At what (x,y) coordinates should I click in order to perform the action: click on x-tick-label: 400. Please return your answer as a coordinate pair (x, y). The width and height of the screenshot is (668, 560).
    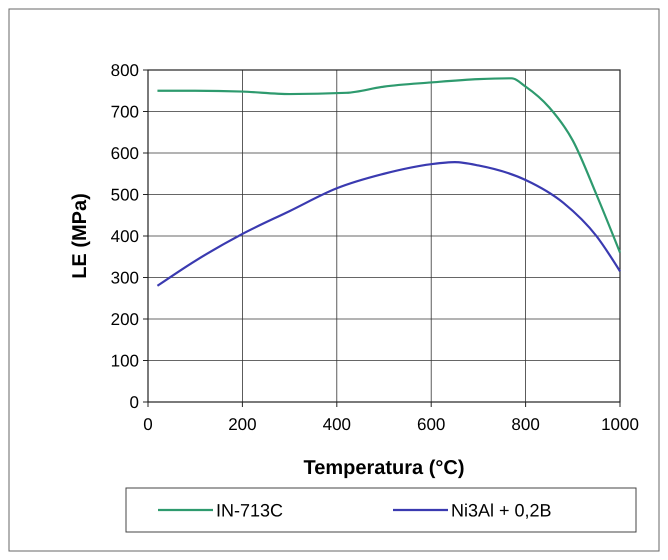
    Looking at the image, I should click on (336, 424).